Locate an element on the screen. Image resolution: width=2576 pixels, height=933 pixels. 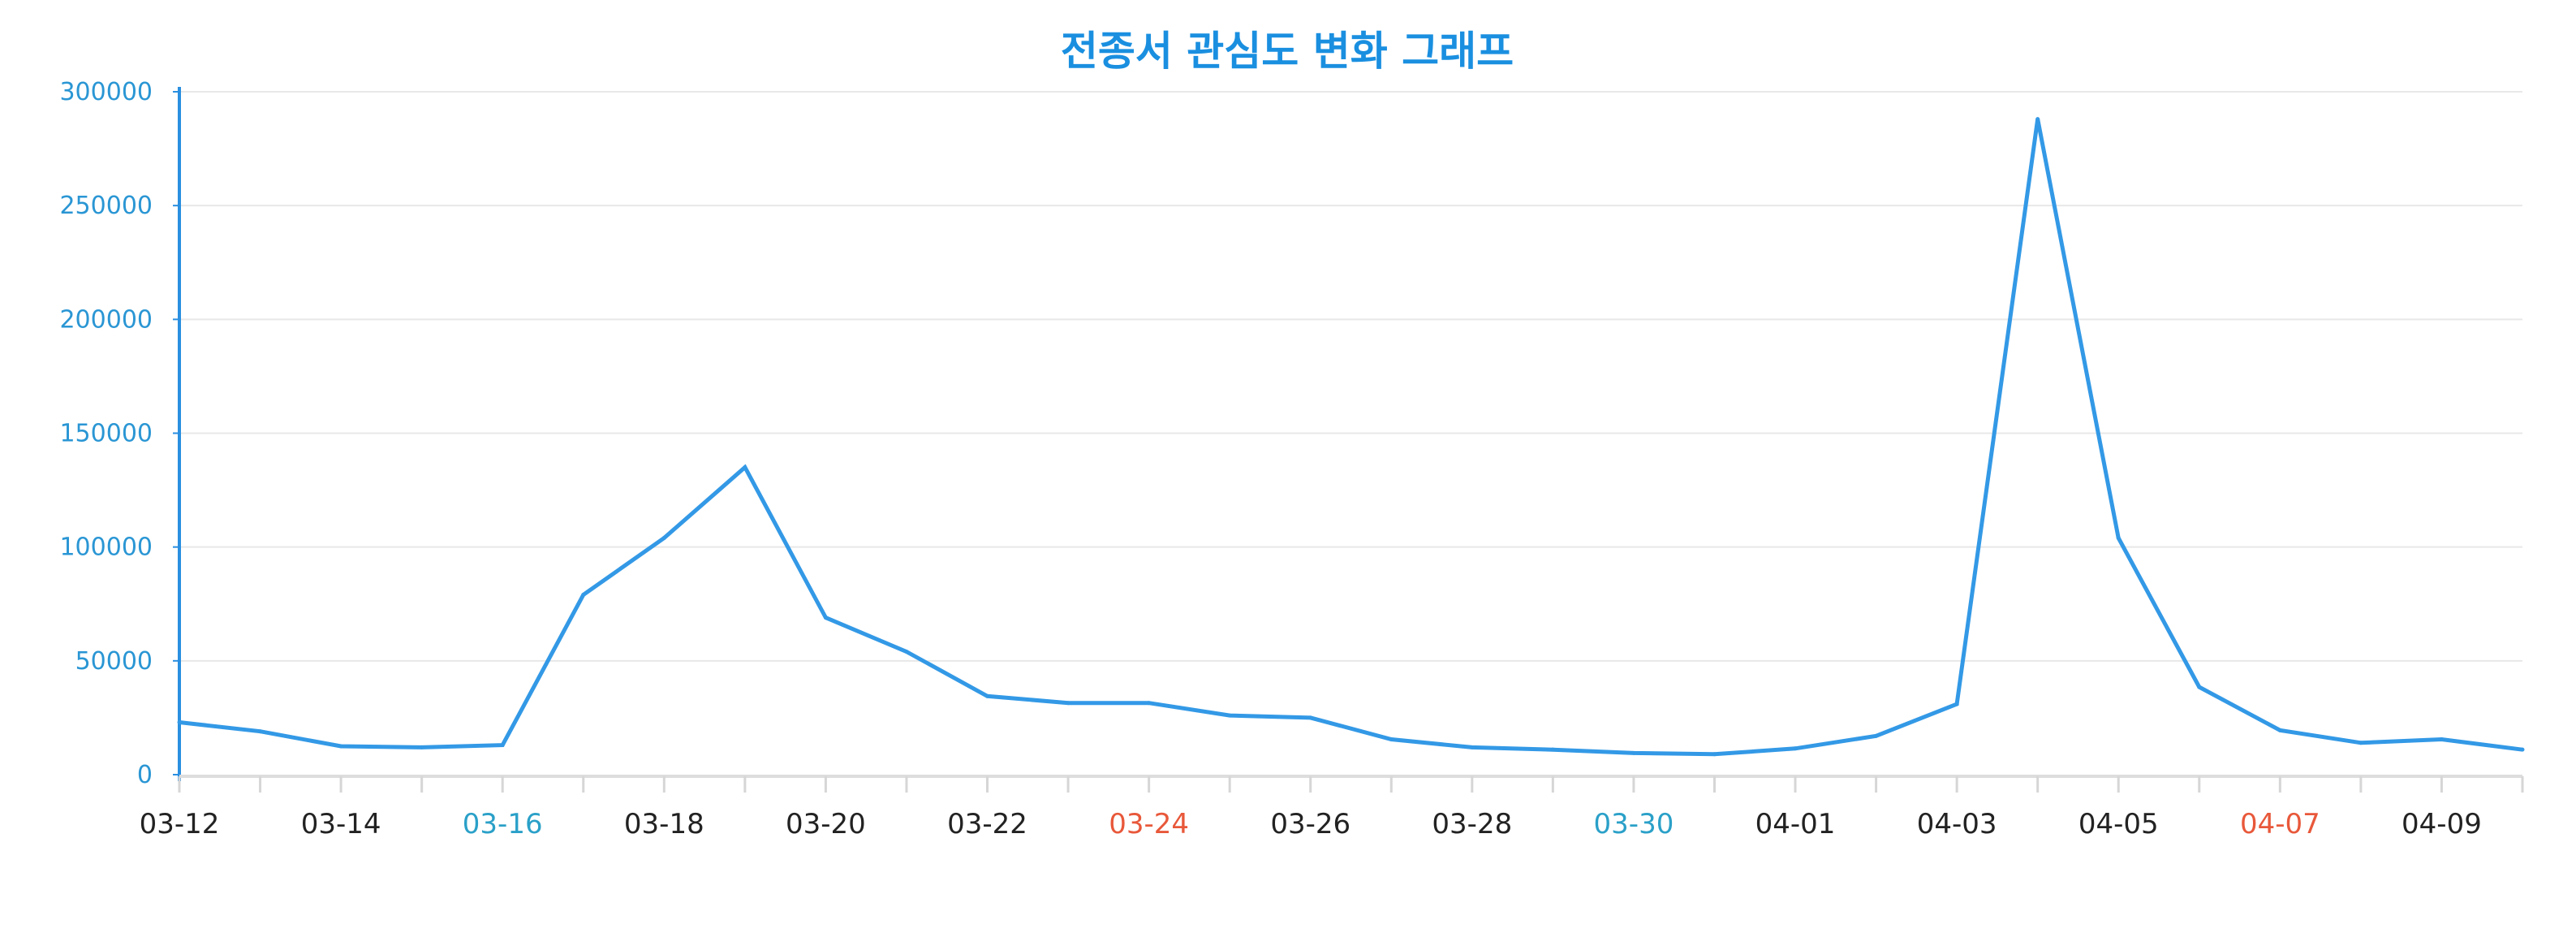
chart-title: 전종서 관심도 변화 그래프 is located at coordinates (1288, 51).